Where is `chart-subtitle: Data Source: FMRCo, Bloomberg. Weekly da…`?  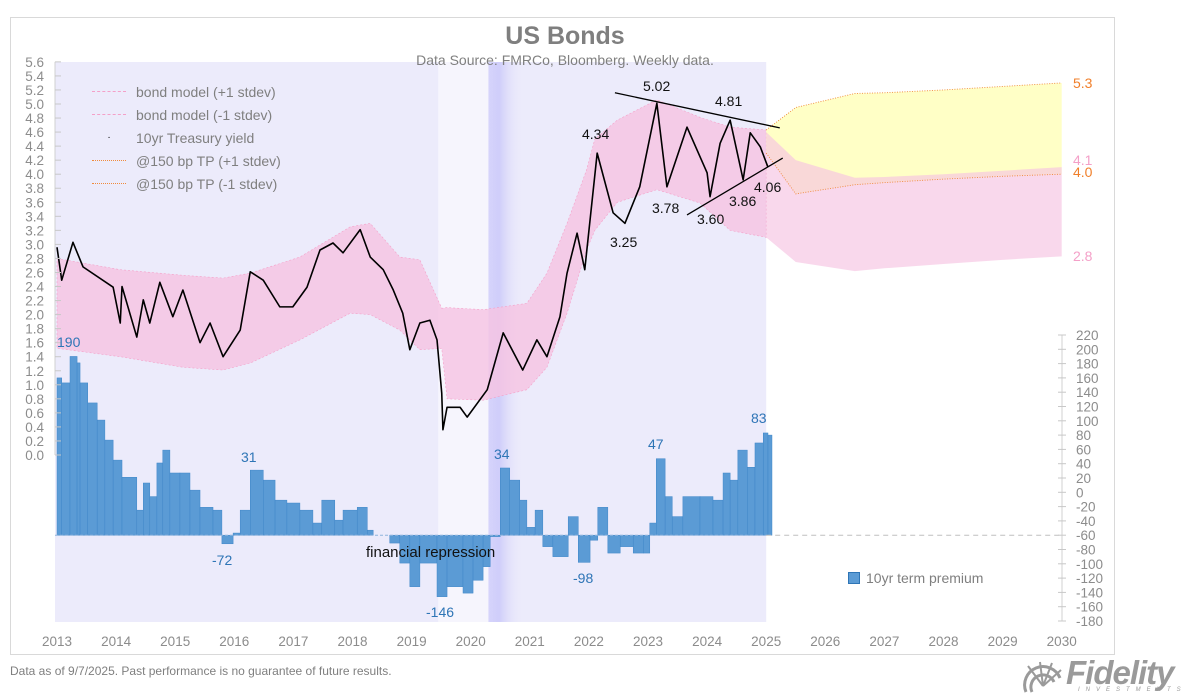 chart-subtitle: Data Source: FMRCo, Bloomberg. Weekly da… is located at coordinates (565, 60).